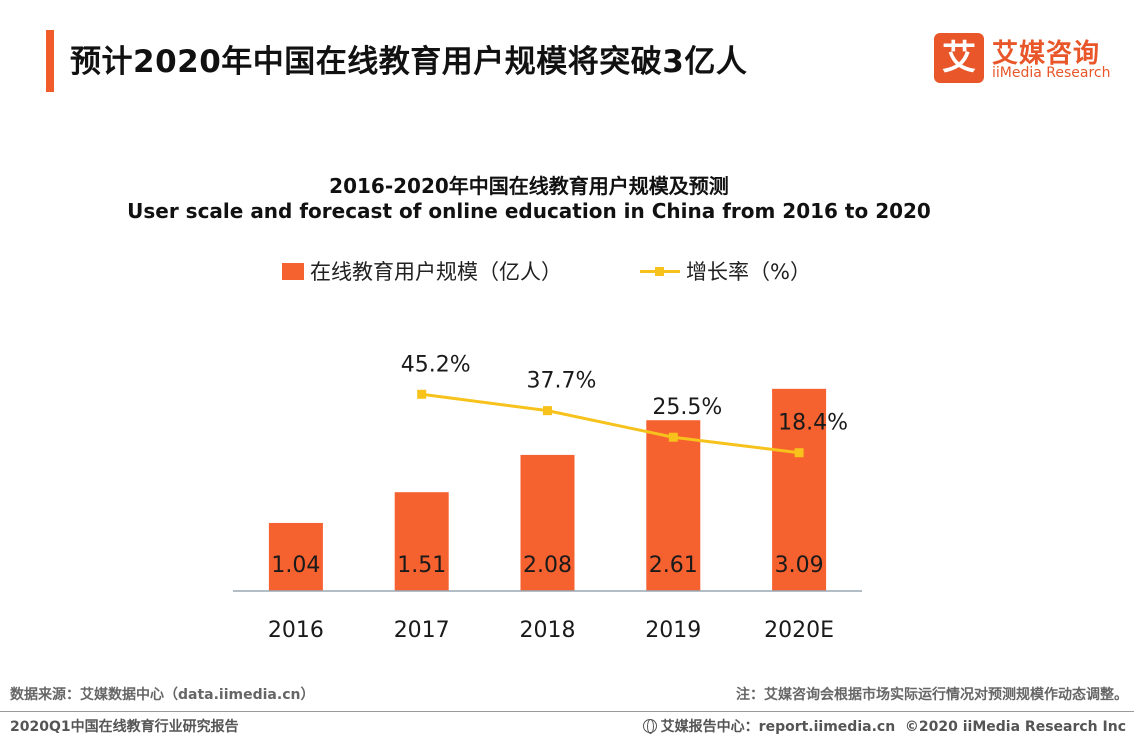 This screenshot has height=737, width=1134. Describe the element at coordinates (529, 186) in the screenshot. I see `chart-title: 2016-2020年中国在线教育用户规模及预测` at that location.